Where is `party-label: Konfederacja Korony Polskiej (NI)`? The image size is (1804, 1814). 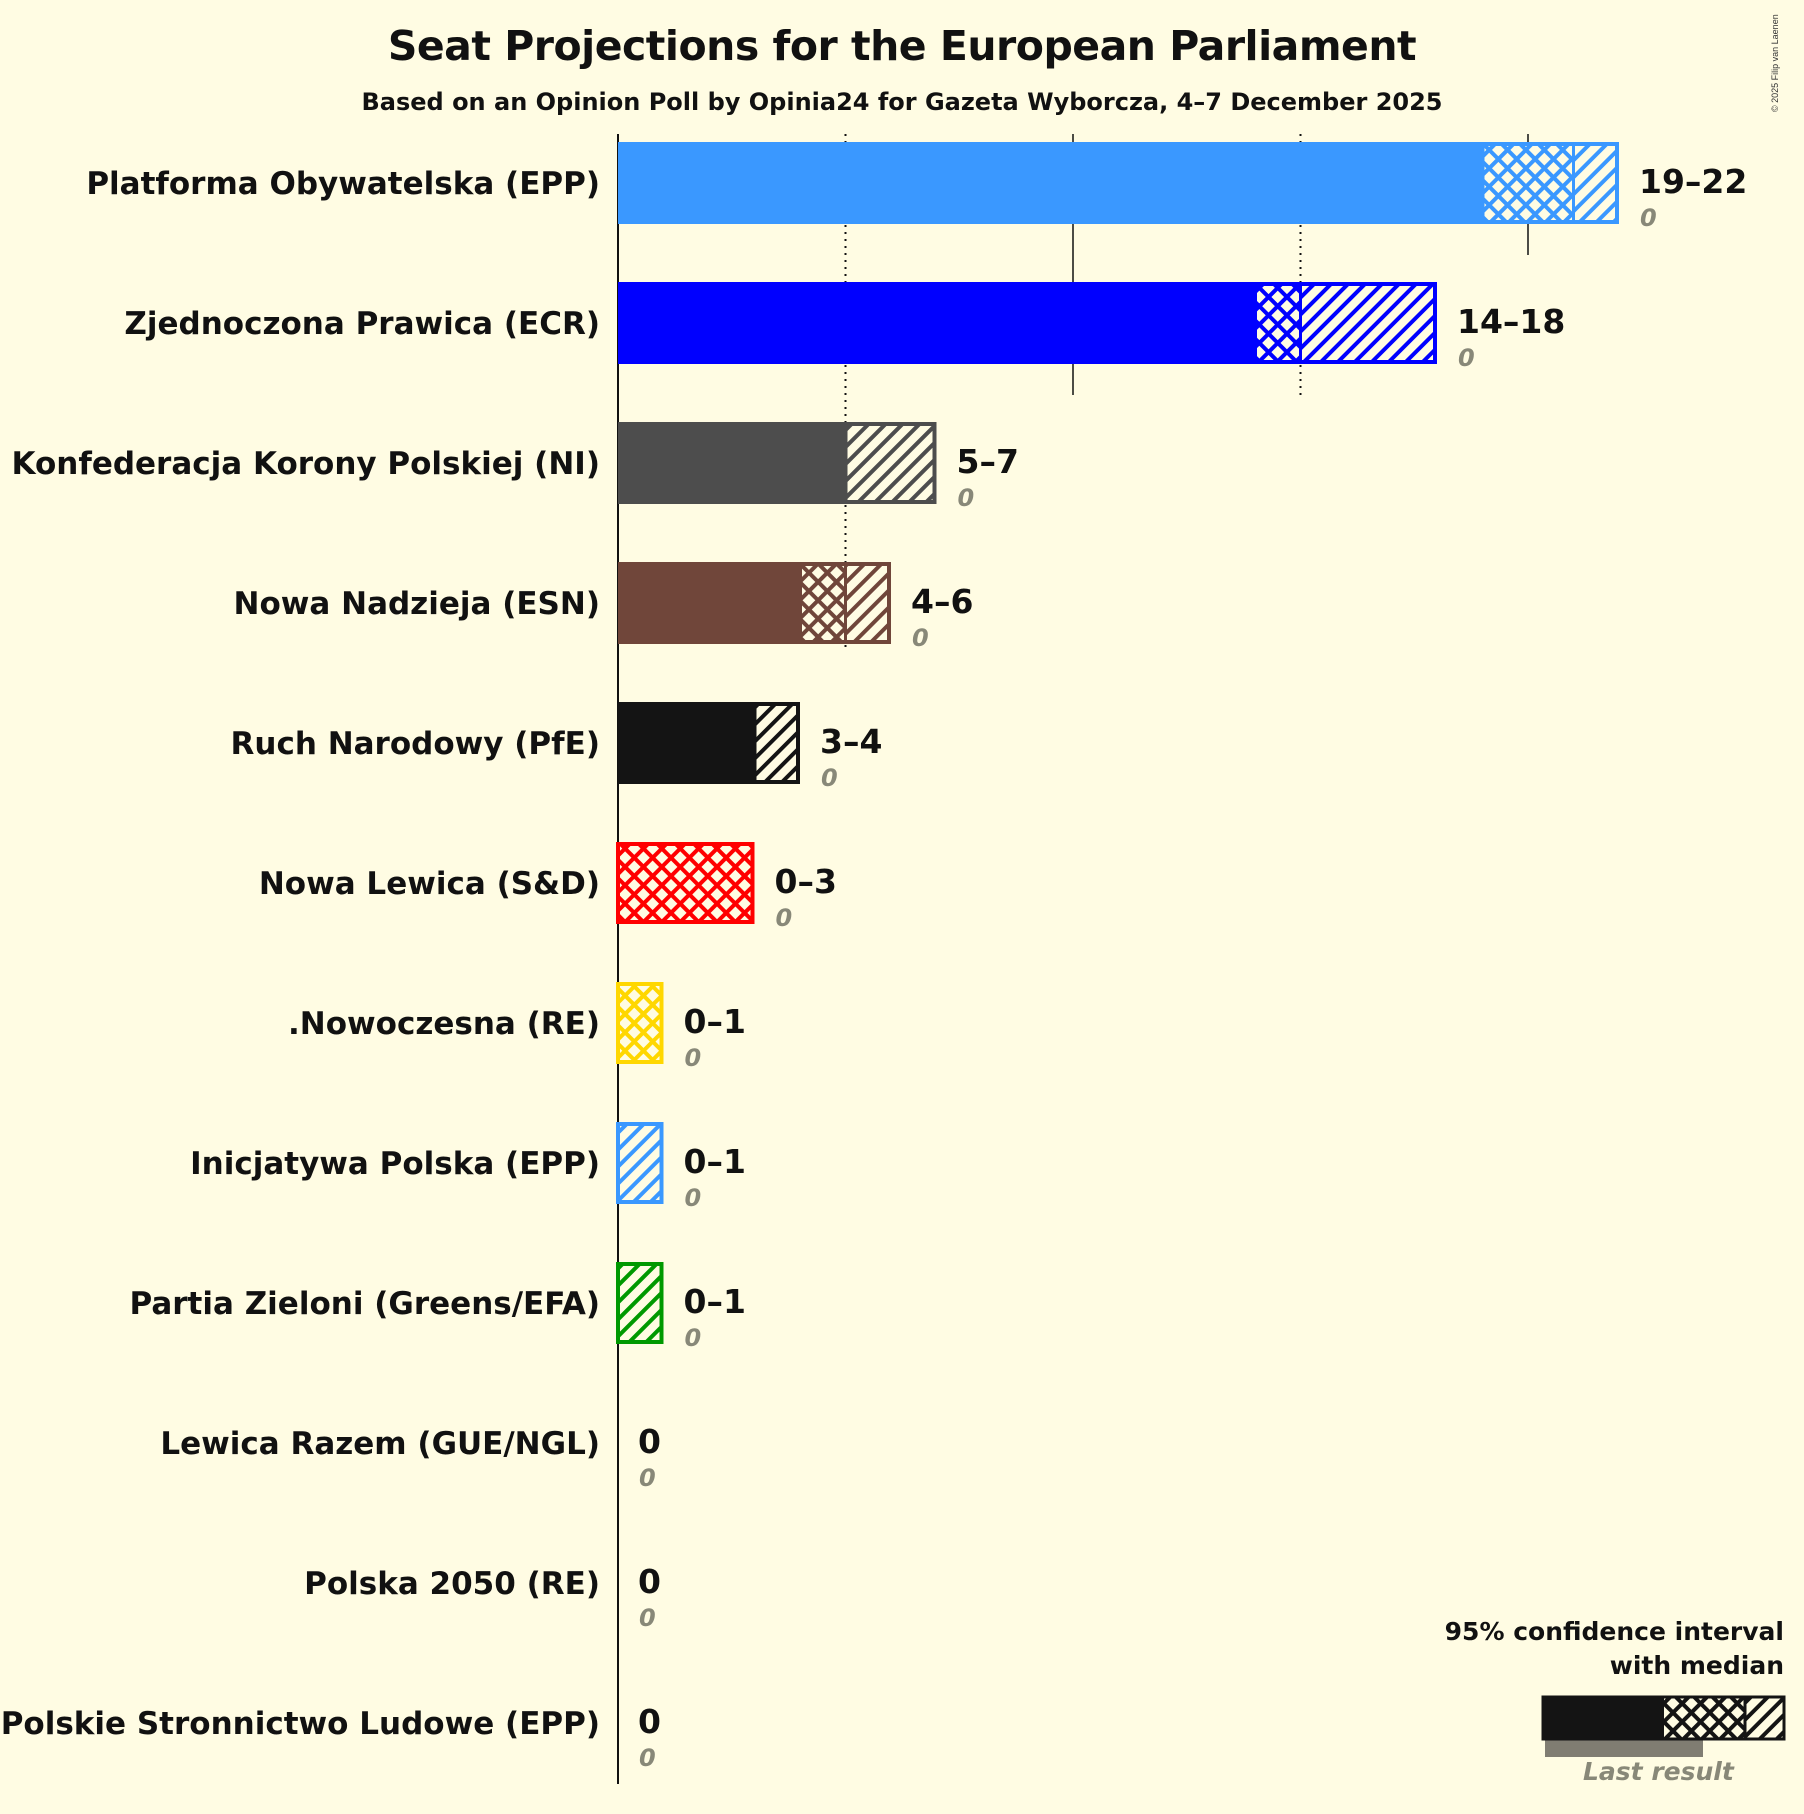 party-label: Konfederacja Korony Polskiej (NI) is located at coordinates (305, 464).